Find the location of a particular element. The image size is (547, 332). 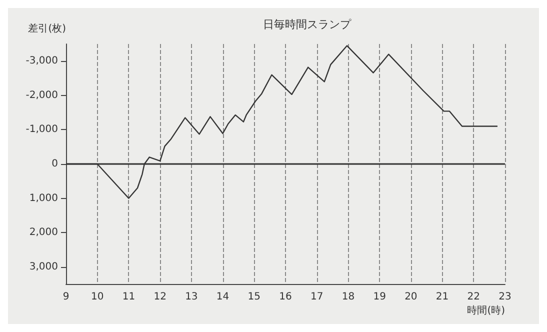

x-tick-label: 10 is located at coordinates (97, 297).